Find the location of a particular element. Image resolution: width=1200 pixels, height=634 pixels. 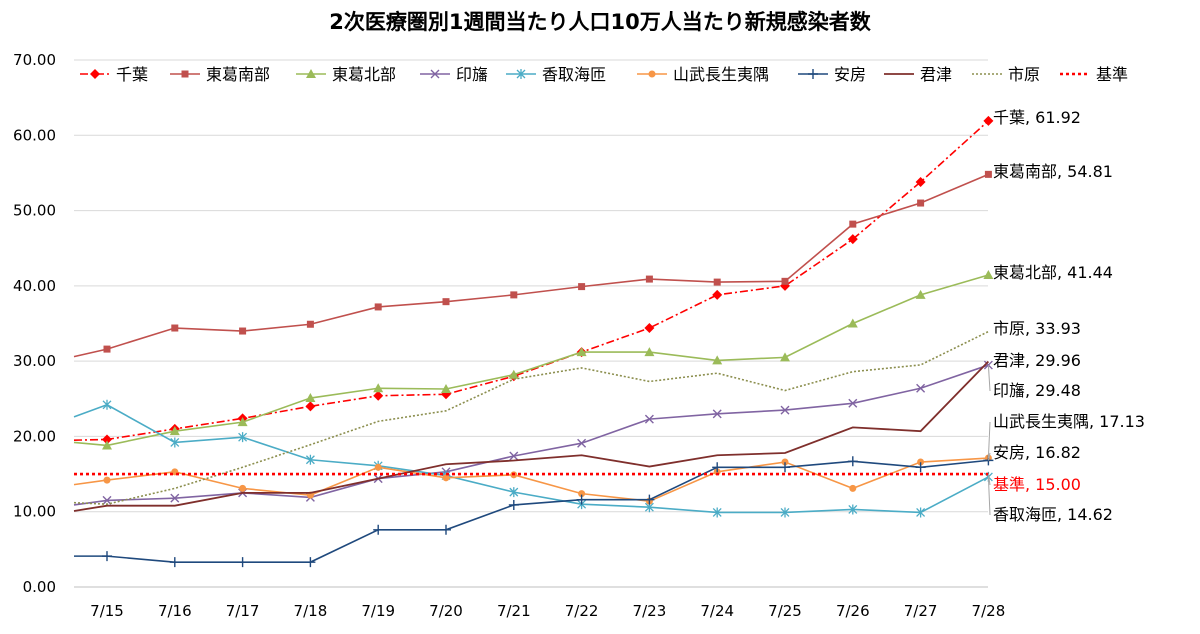

x-tick-label: 7/15 is located at coordinates (107, 611).